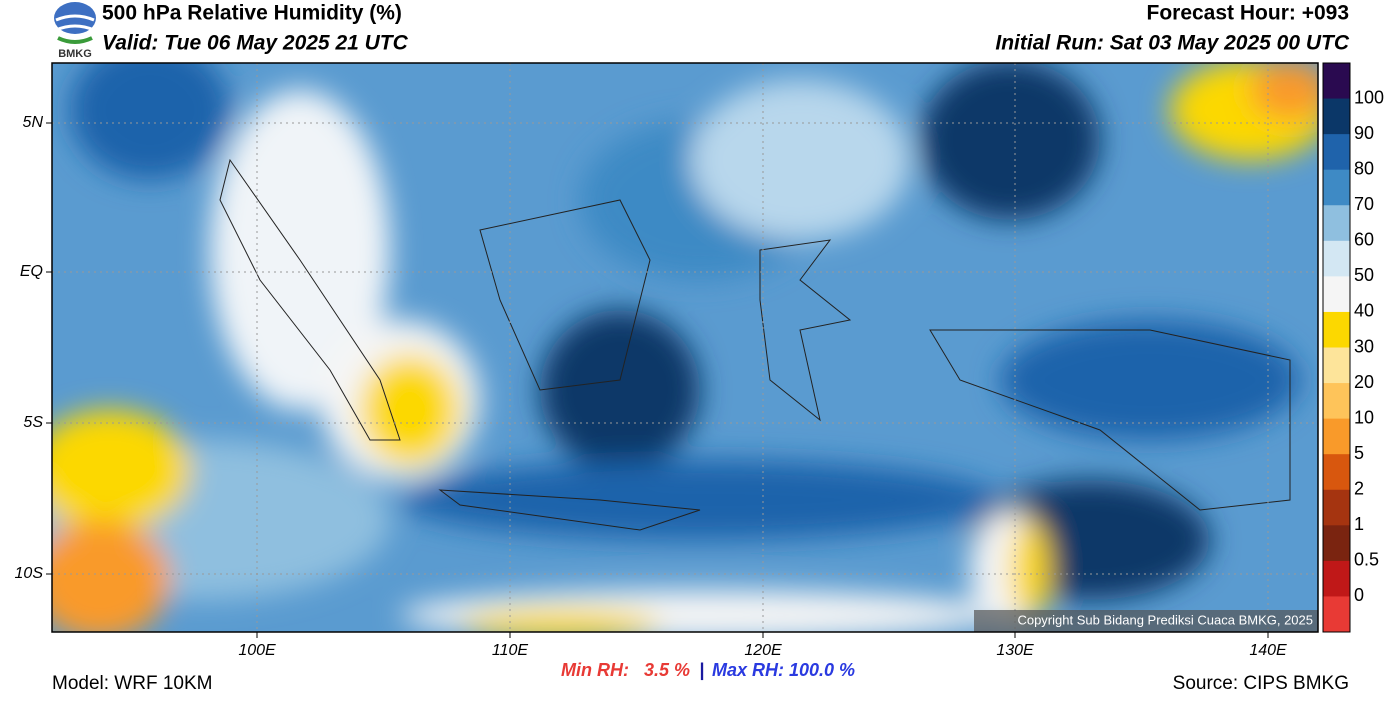  What do you see at coordinates (1359, 524) in the screenshot?
I see `colorbar-label: 1` at bounding box center [1359, 524].